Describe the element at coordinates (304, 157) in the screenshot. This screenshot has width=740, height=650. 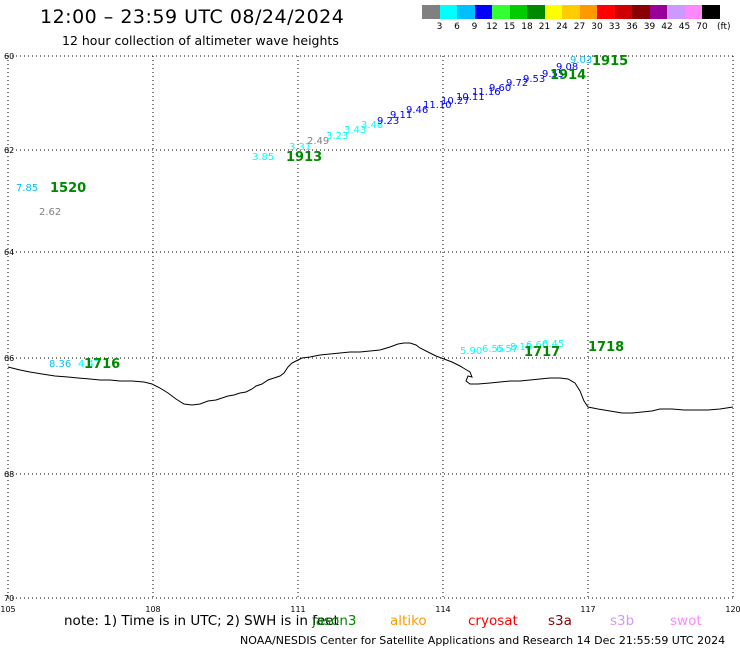
I see `pass-time-label: 1913` at that location.